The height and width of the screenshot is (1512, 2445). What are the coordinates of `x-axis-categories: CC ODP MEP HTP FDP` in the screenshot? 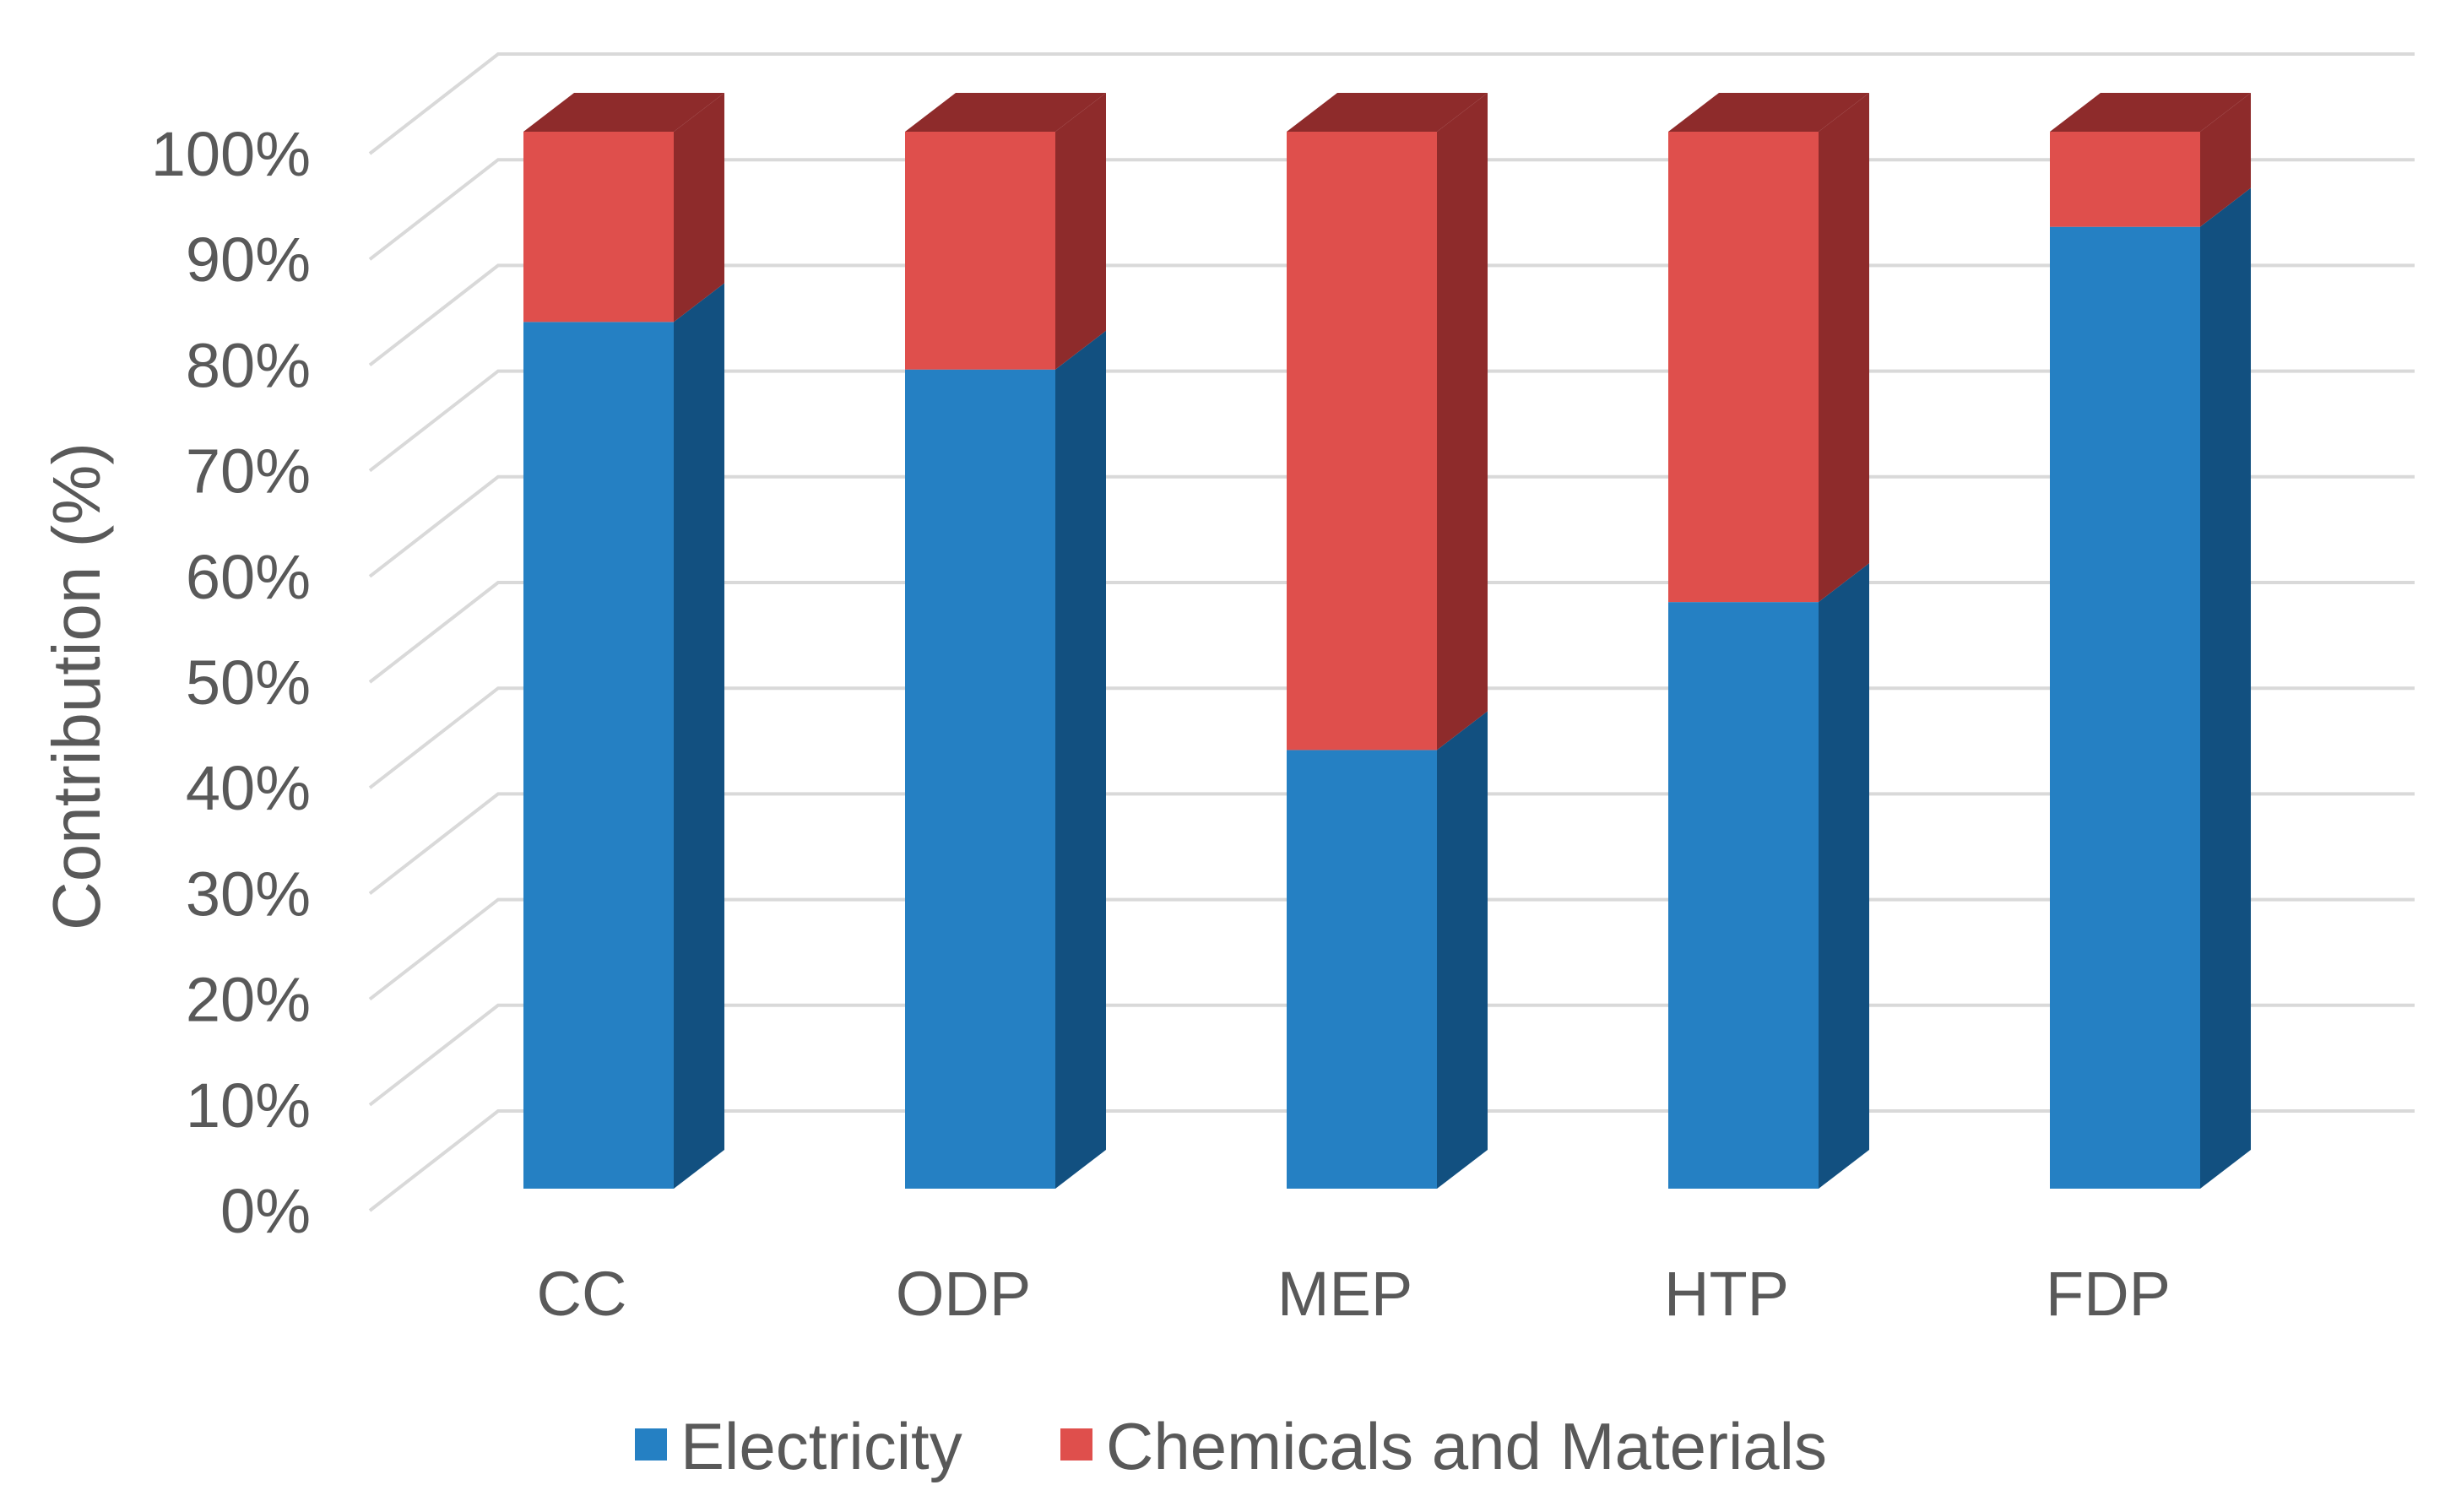 It's located at (1354, 1294).